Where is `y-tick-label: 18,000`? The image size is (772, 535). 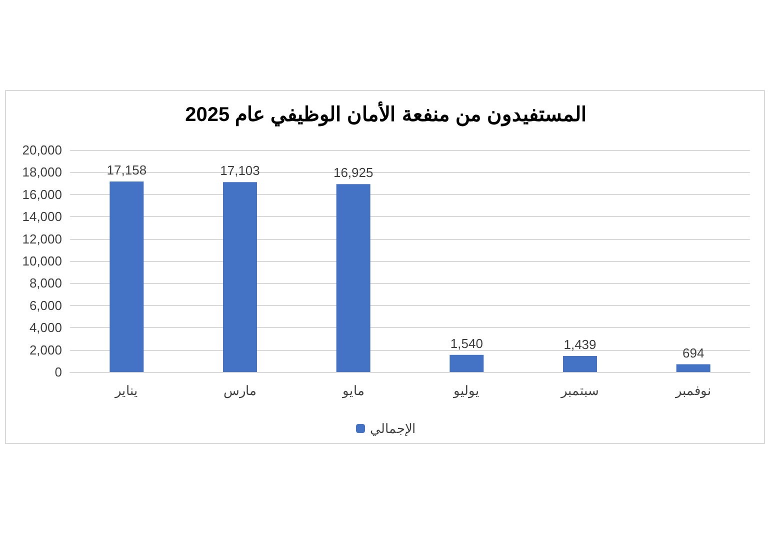 y-tick-label: 18,000 is located at coordinates (42, 172).